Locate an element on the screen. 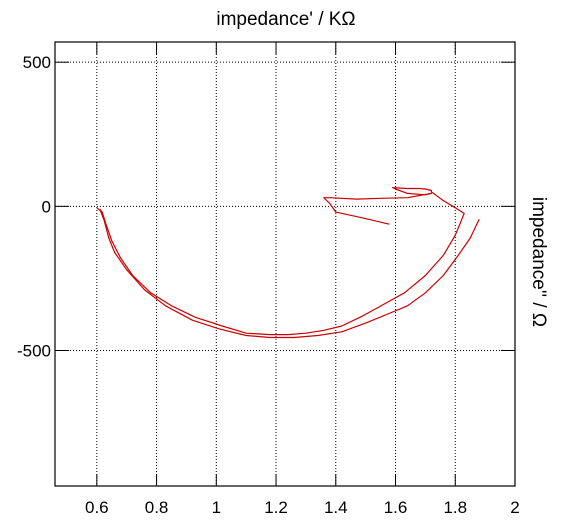 The width and height of the screenshot is (569, 531). x-tick-label: 1.2 is located at coordinates (276, 507).